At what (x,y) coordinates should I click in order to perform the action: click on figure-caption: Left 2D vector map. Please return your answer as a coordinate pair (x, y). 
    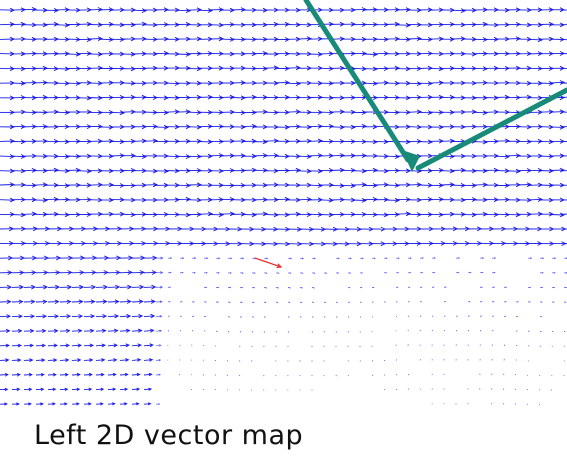
    Looking at the image, I should click on (168, 435).